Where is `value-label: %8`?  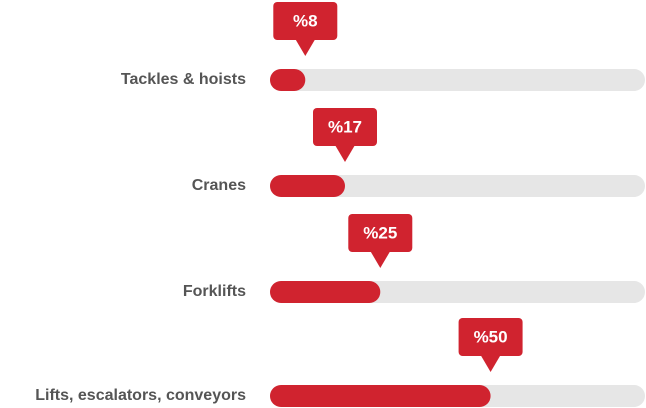
value-label: %8 is located at coordinates (305, 20).